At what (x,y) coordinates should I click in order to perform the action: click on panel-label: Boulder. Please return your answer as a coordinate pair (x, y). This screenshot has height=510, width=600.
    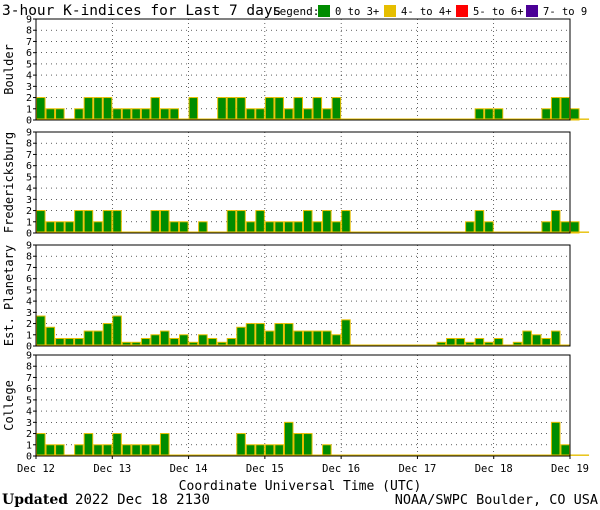
    Looking at the image, I should click on (9, 69).